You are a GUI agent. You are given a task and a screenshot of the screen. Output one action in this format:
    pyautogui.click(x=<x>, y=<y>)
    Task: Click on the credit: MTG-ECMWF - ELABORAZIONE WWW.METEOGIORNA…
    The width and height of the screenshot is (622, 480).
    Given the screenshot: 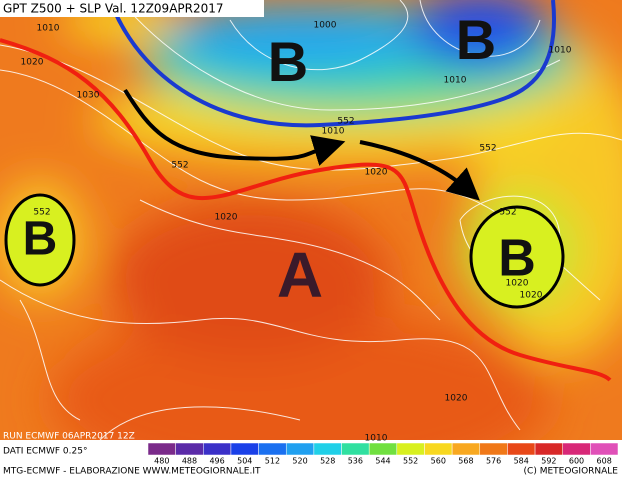 What is the action you would take?
    pyautogui.click(x=132, y=472)
    